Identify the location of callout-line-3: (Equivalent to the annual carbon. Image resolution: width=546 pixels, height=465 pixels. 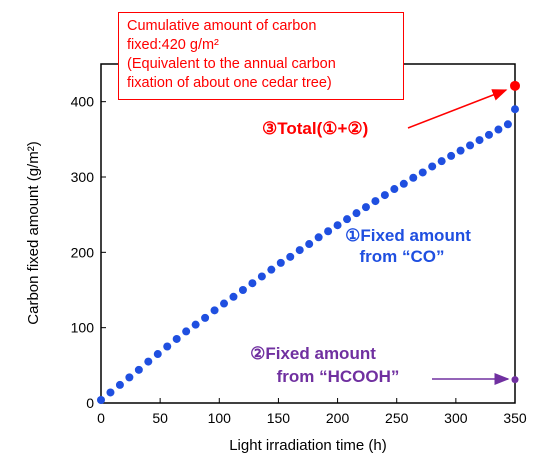
(231, 64).